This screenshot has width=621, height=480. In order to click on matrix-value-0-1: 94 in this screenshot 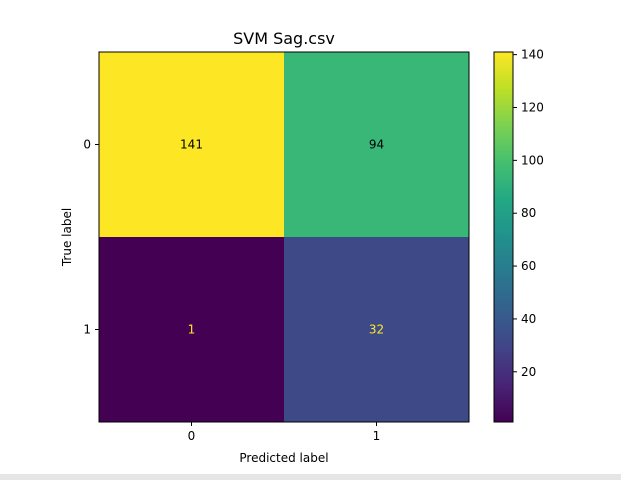, I will do `click(376, 145)`.